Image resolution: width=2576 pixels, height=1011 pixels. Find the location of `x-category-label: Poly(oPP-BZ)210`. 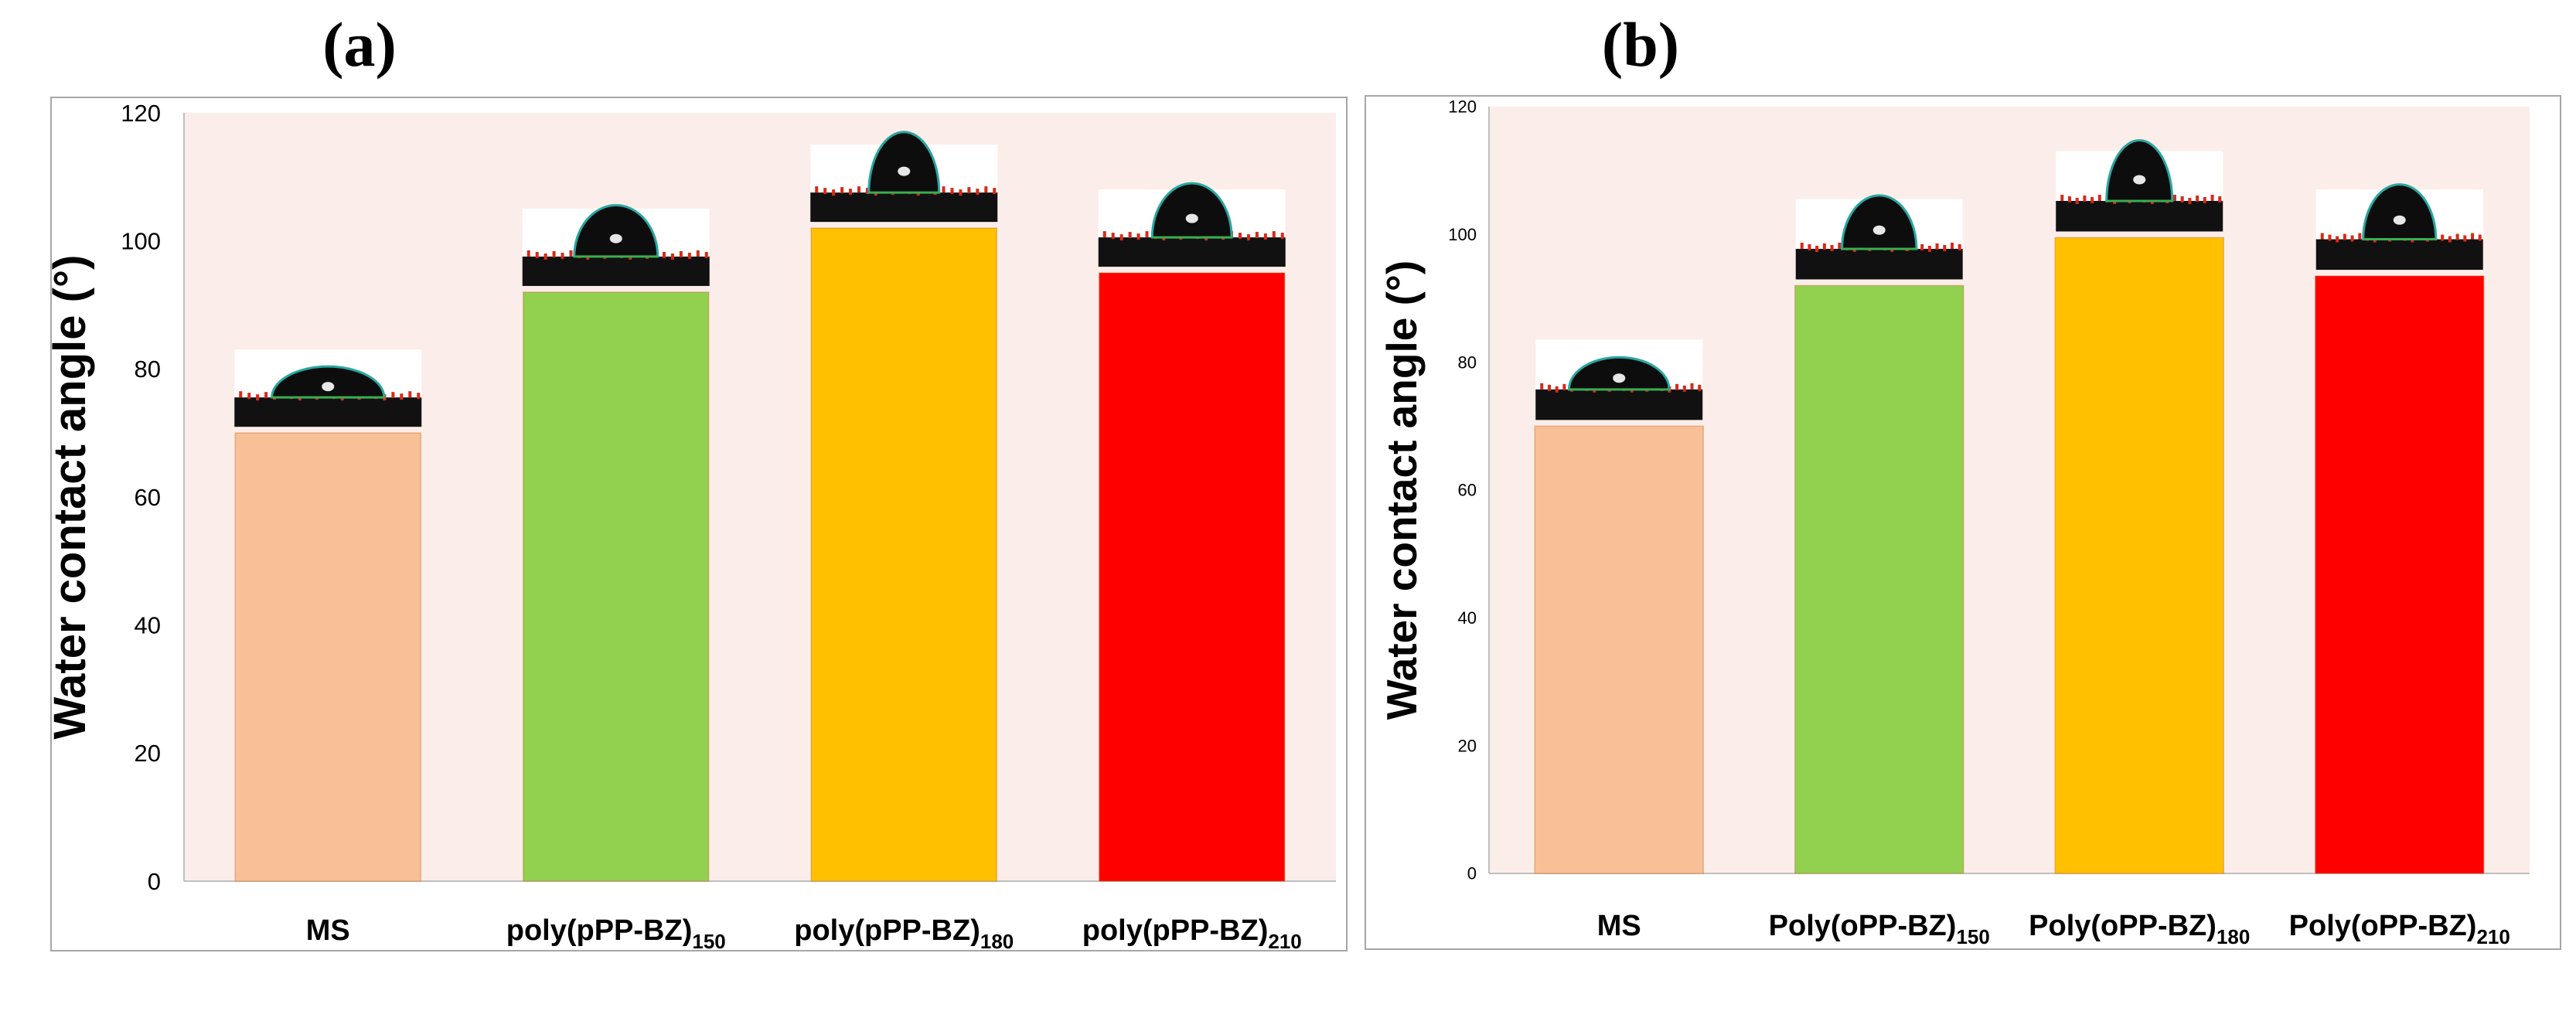

x-category-label: Poly(oPP-BZ)210 is located at coordinates (2399, 929).